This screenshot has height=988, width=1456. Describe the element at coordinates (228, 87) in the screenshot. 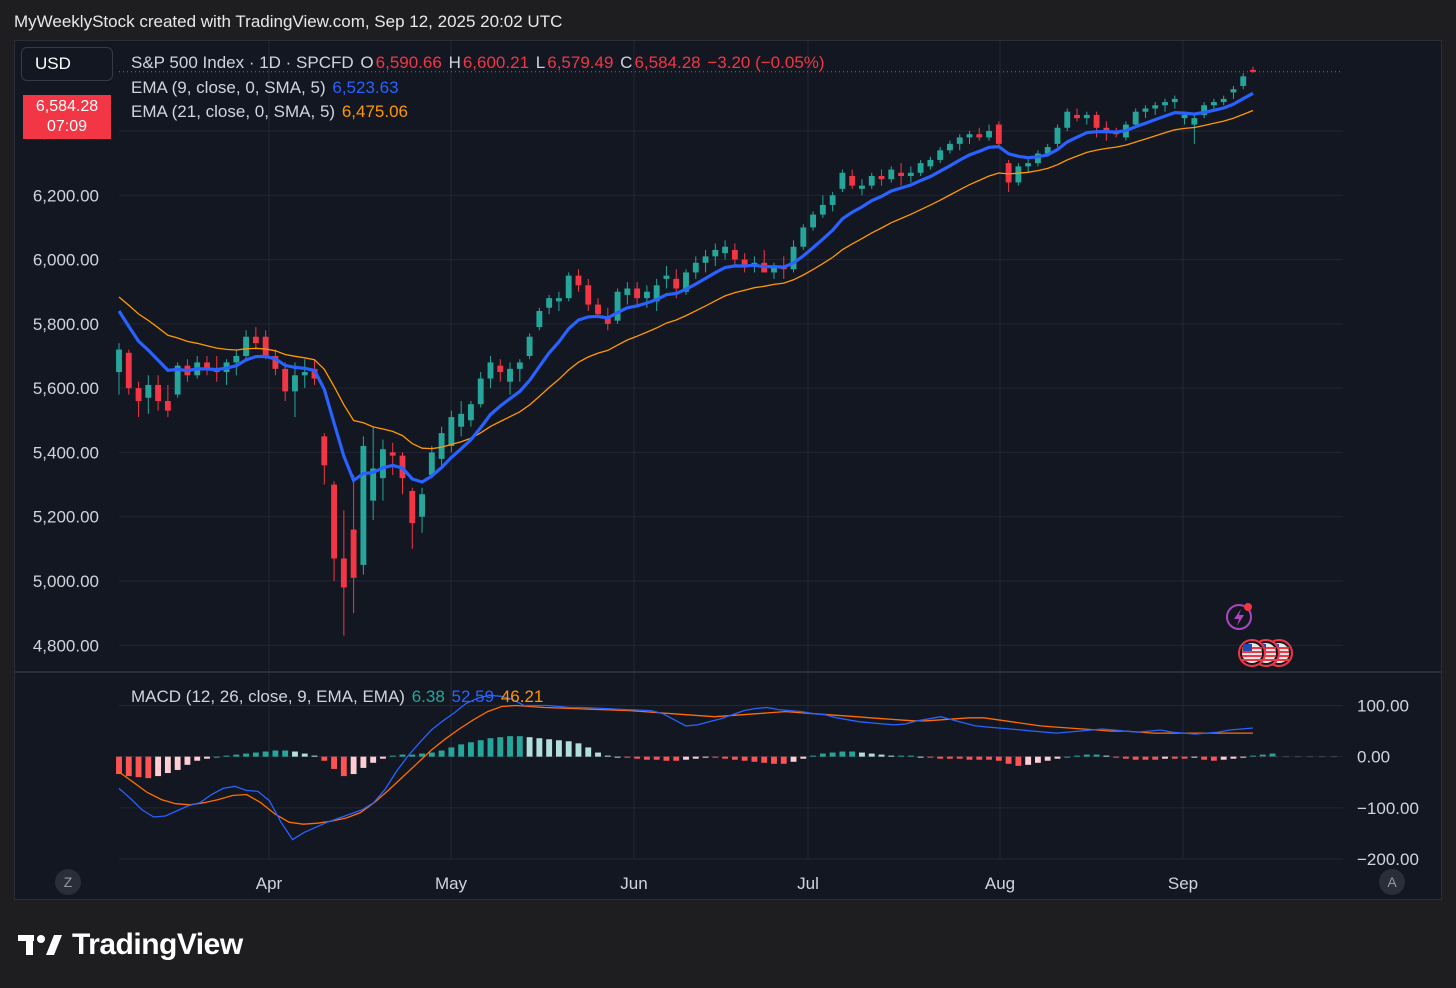

I see `ema9-label: EMA (9, close, 0, SMA, 5)` at that location.